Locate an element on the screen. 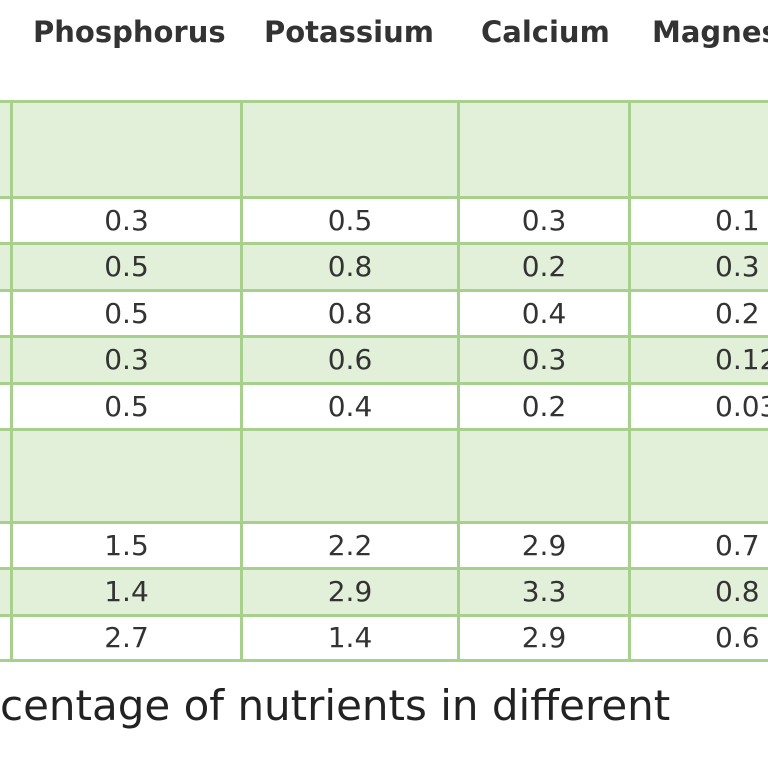 Image resolution: width=768 pixels, height=768 pixels. table-cell: 3.3 is located at coordinates (544, 591).